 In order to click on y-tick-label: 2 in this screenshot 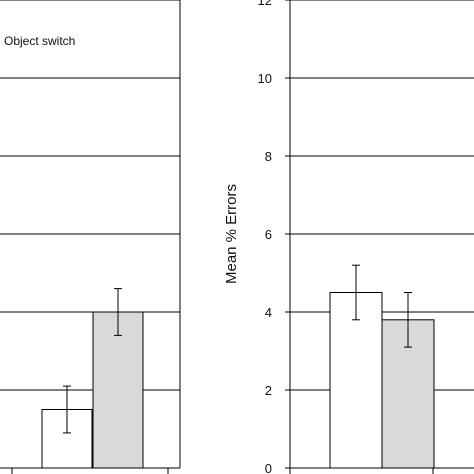, I will do `click(268, 390)`.